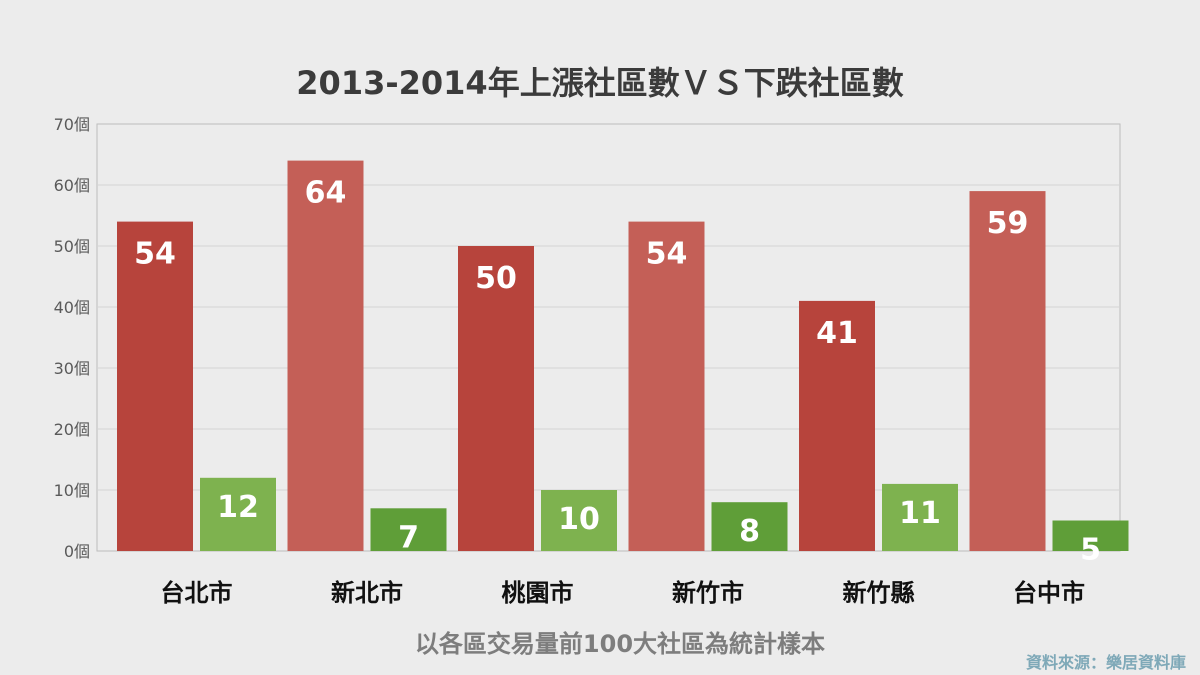  Describe the element at coordinates (708, 593) in the screenshot. I see `x-tick-label: 新竹市` at that location.